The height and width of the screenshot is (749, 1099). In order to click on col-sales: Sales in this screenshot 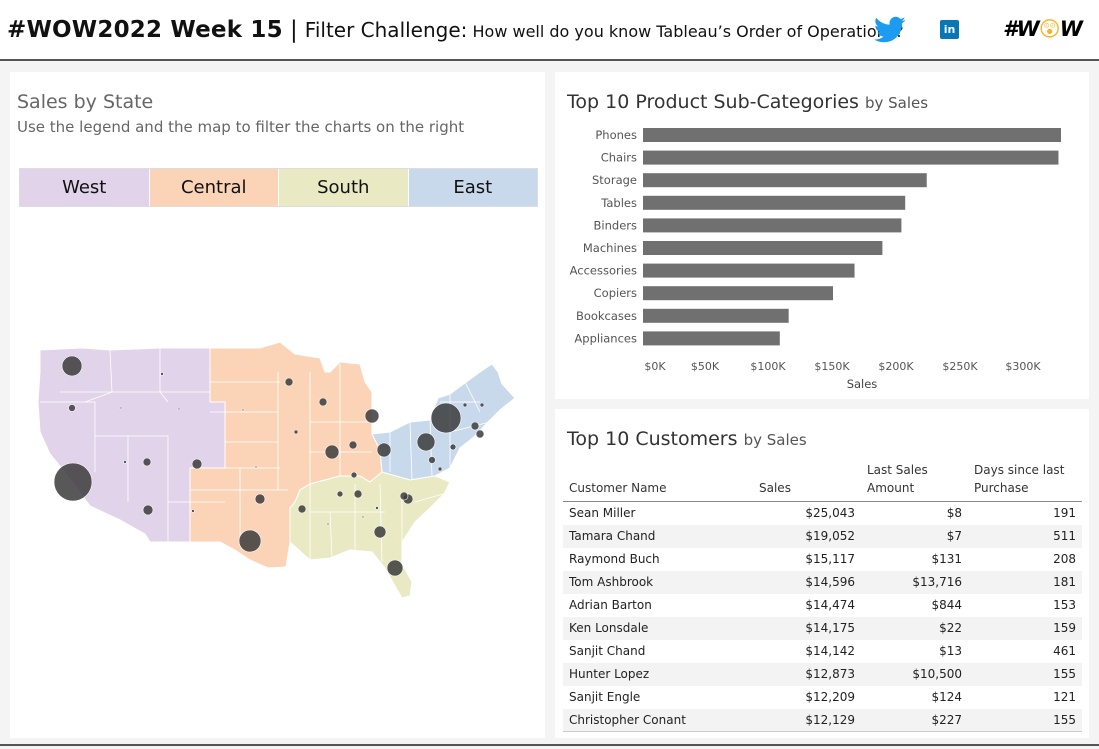, I will do `click(807, 481)`.